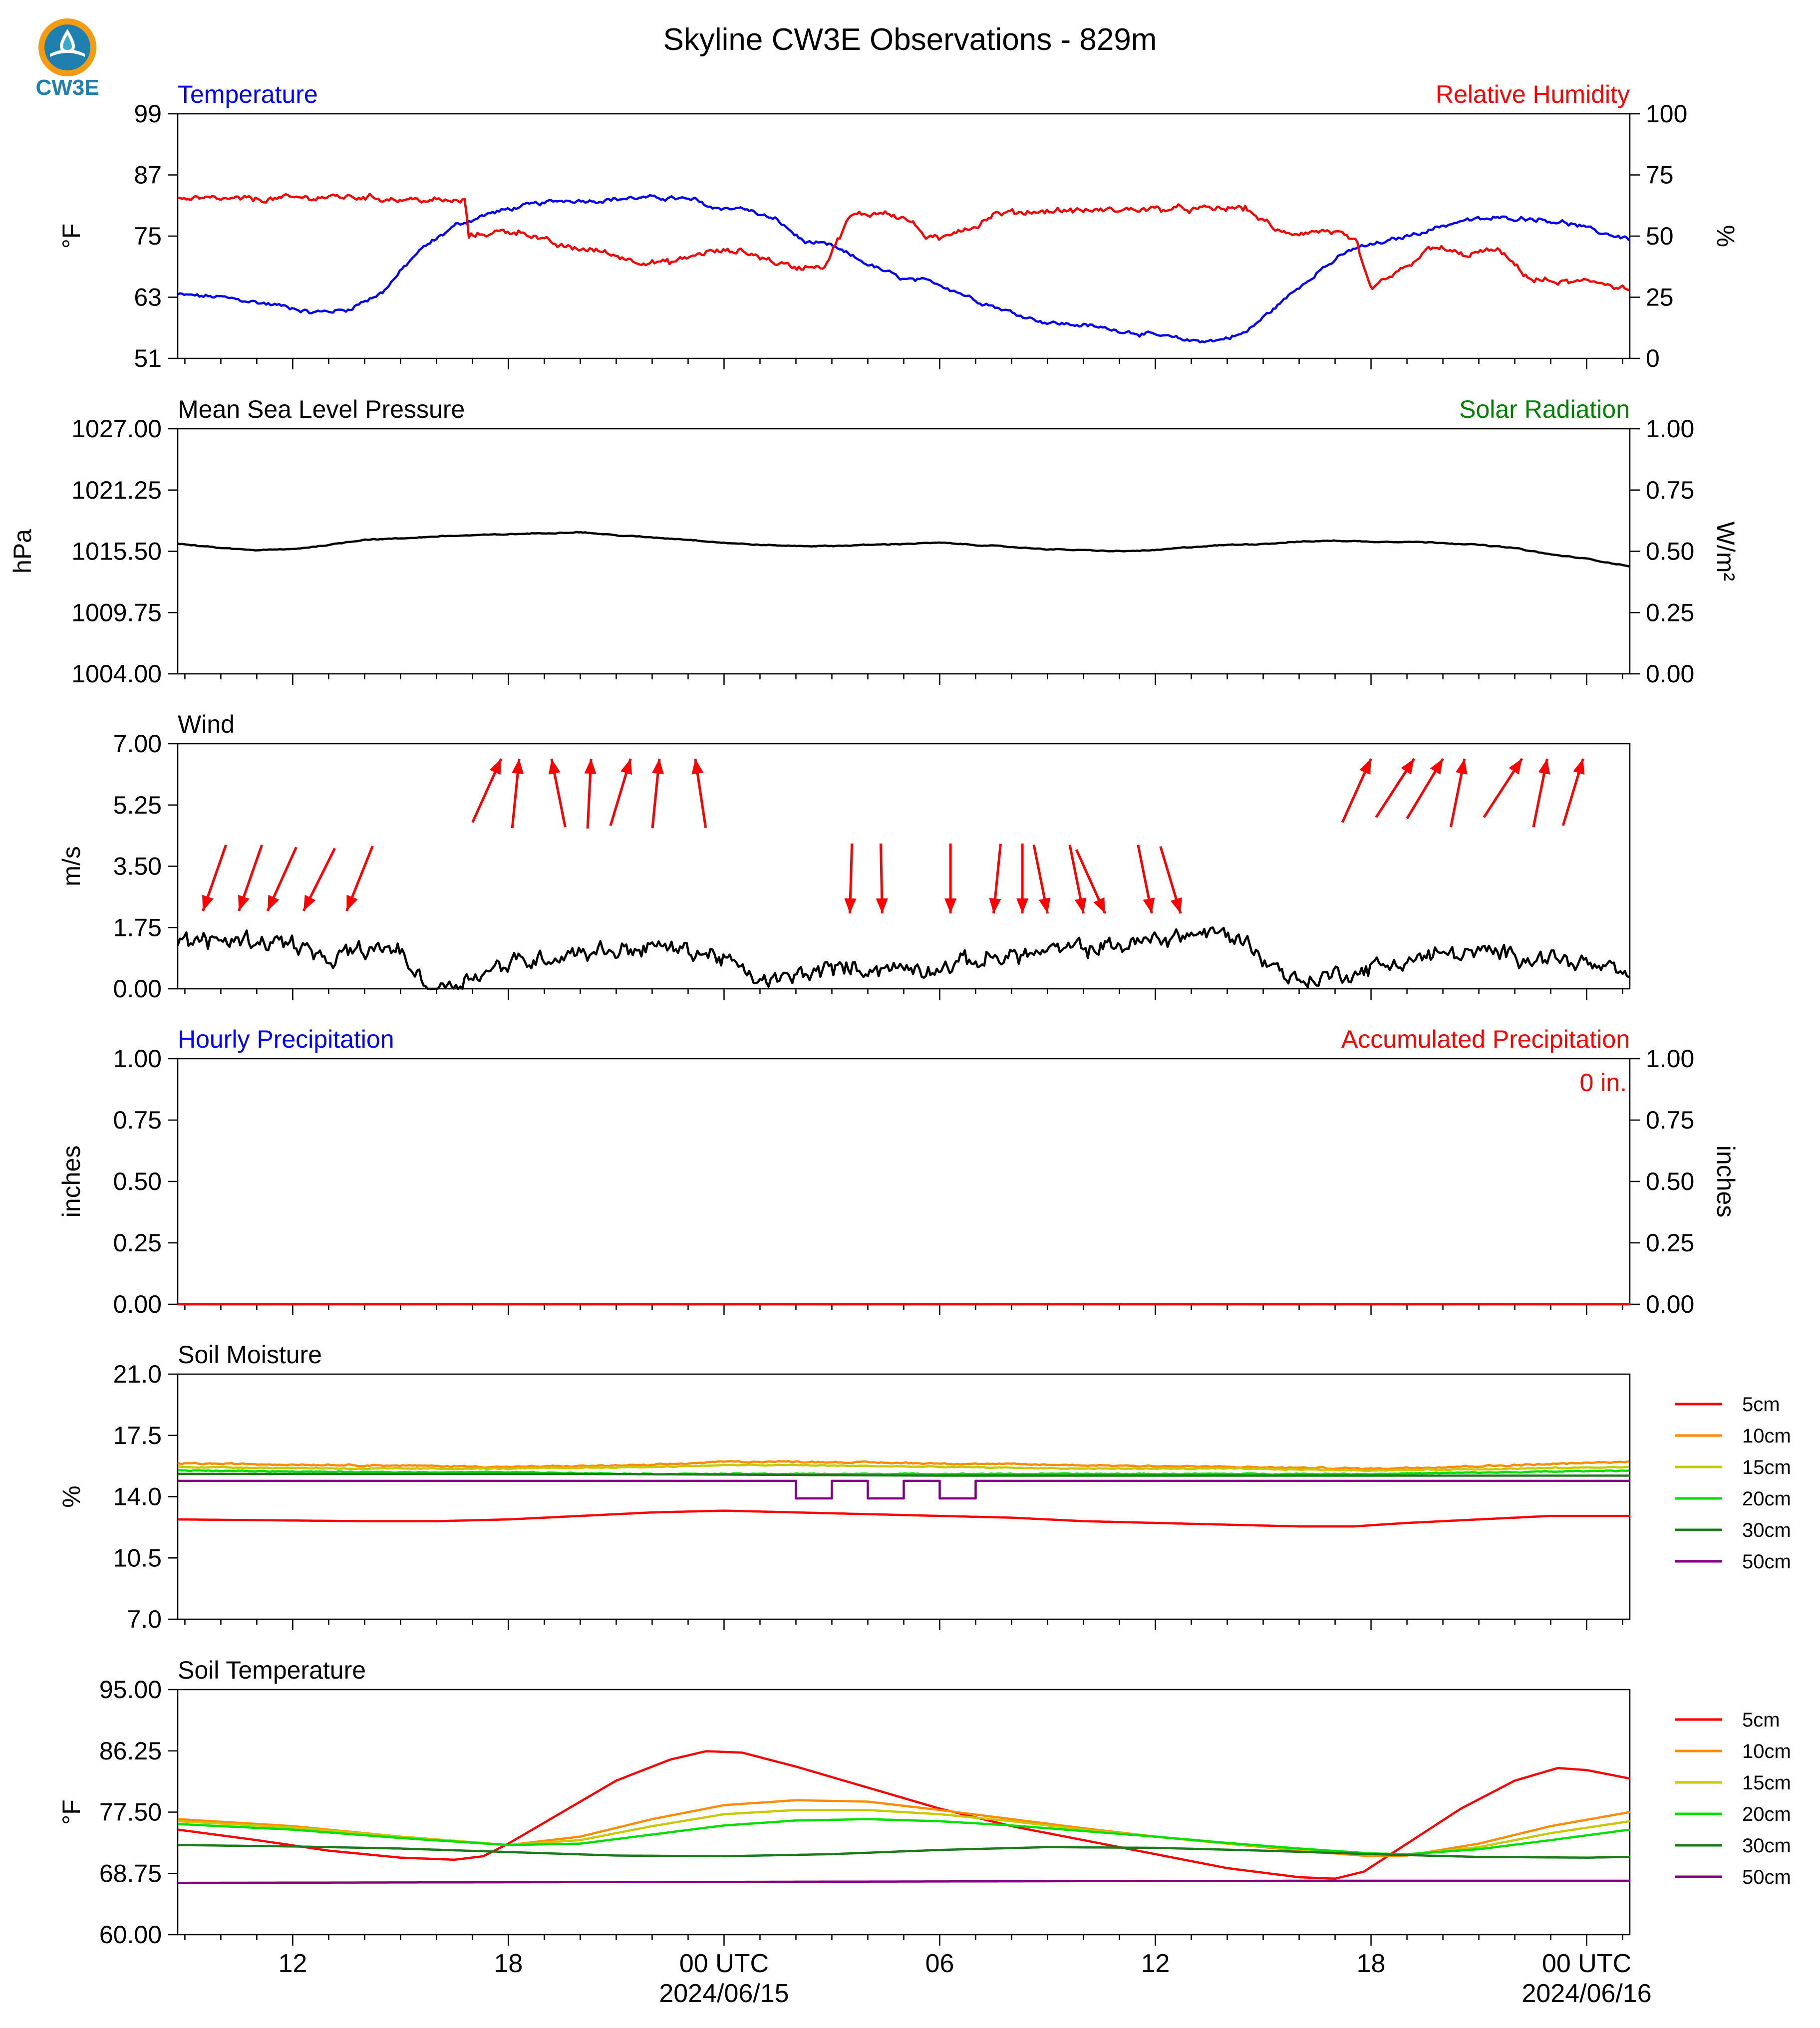 The width and height of the screenshot is (1820, 2028). What do you see at coordinates (137, 1374) in the screenshot?
I see `y-tick-label-left: 21.0` at bounding box center [137, 1374].